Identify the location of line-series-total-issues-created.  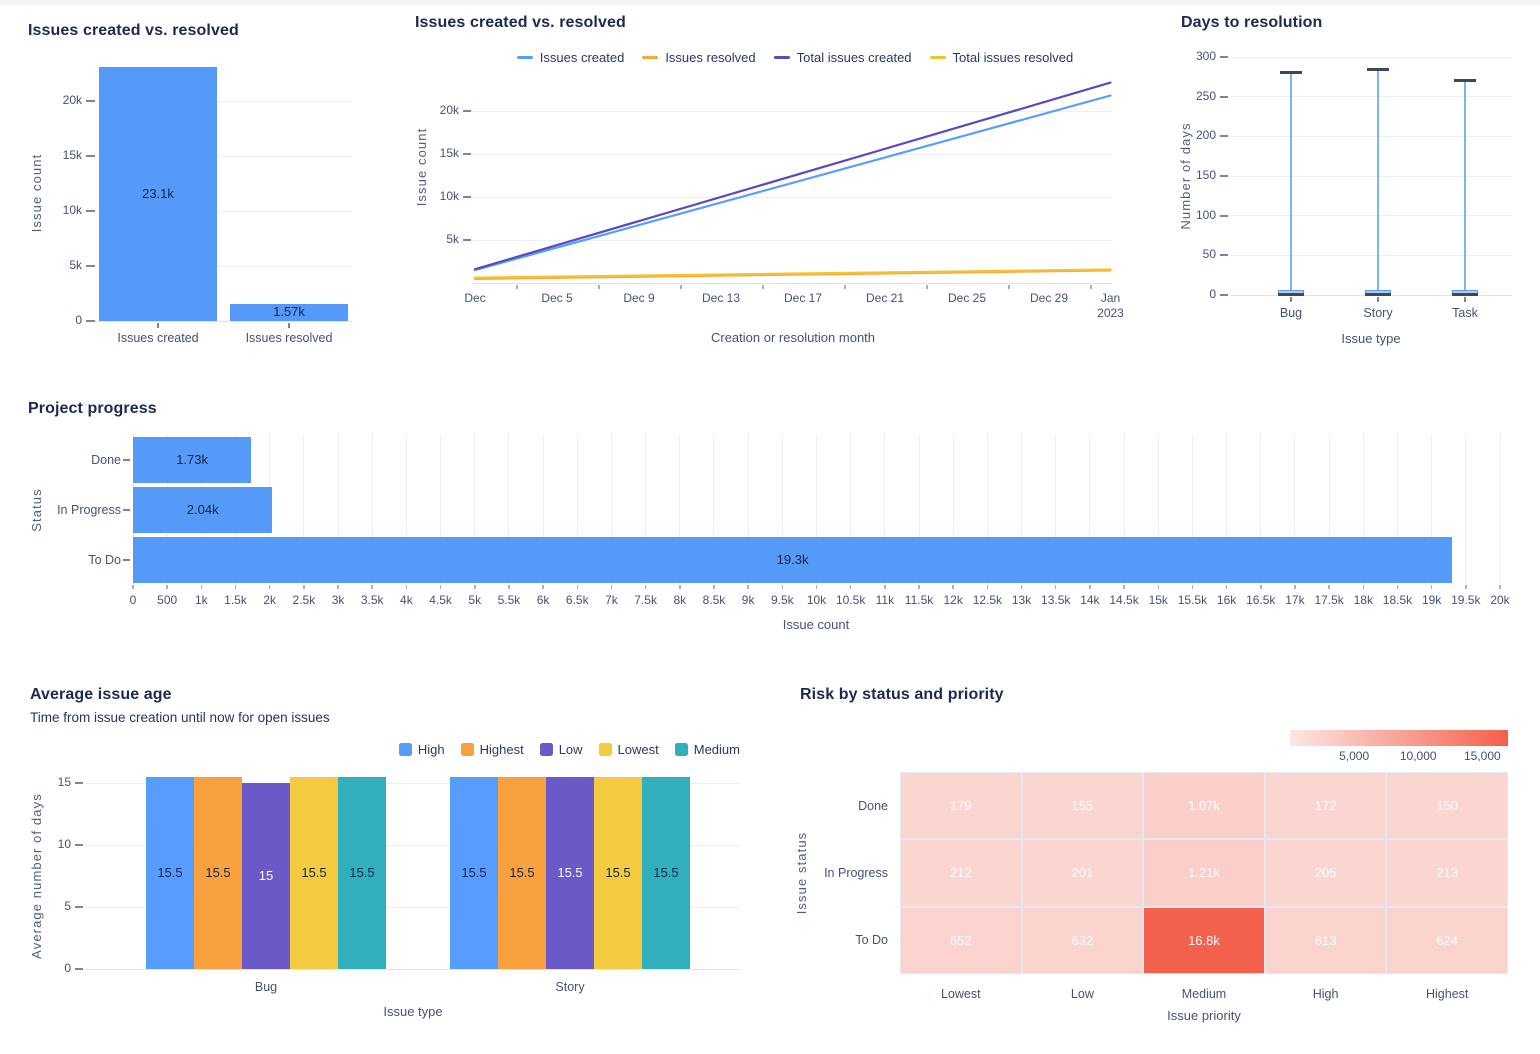
(792, 176).